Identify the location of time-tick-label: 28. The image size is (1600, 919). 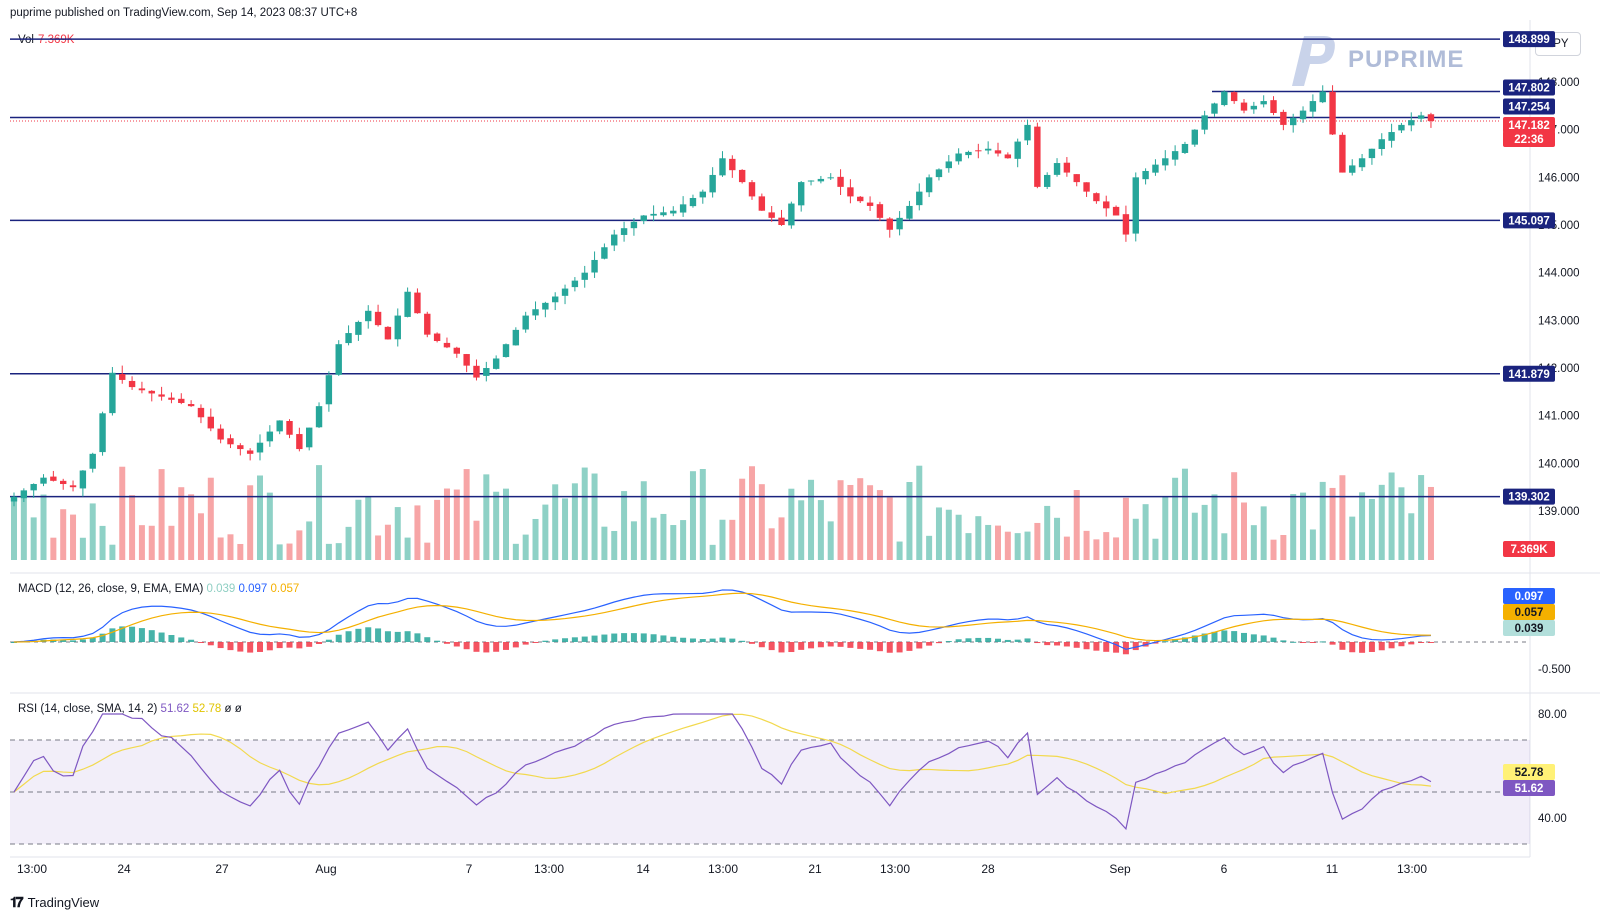
(988, 869).